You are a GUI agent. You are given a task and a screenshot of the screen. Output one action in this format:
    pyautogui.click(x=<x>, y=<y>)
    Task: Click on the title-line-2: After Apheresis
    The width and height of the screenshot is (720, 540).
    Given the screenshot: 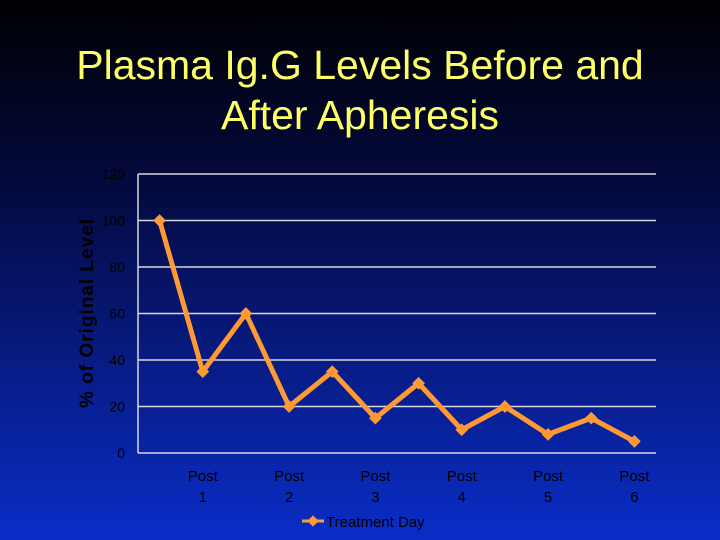 What is the action you would take?
    pyautogui.click(x=360, y=115)
    